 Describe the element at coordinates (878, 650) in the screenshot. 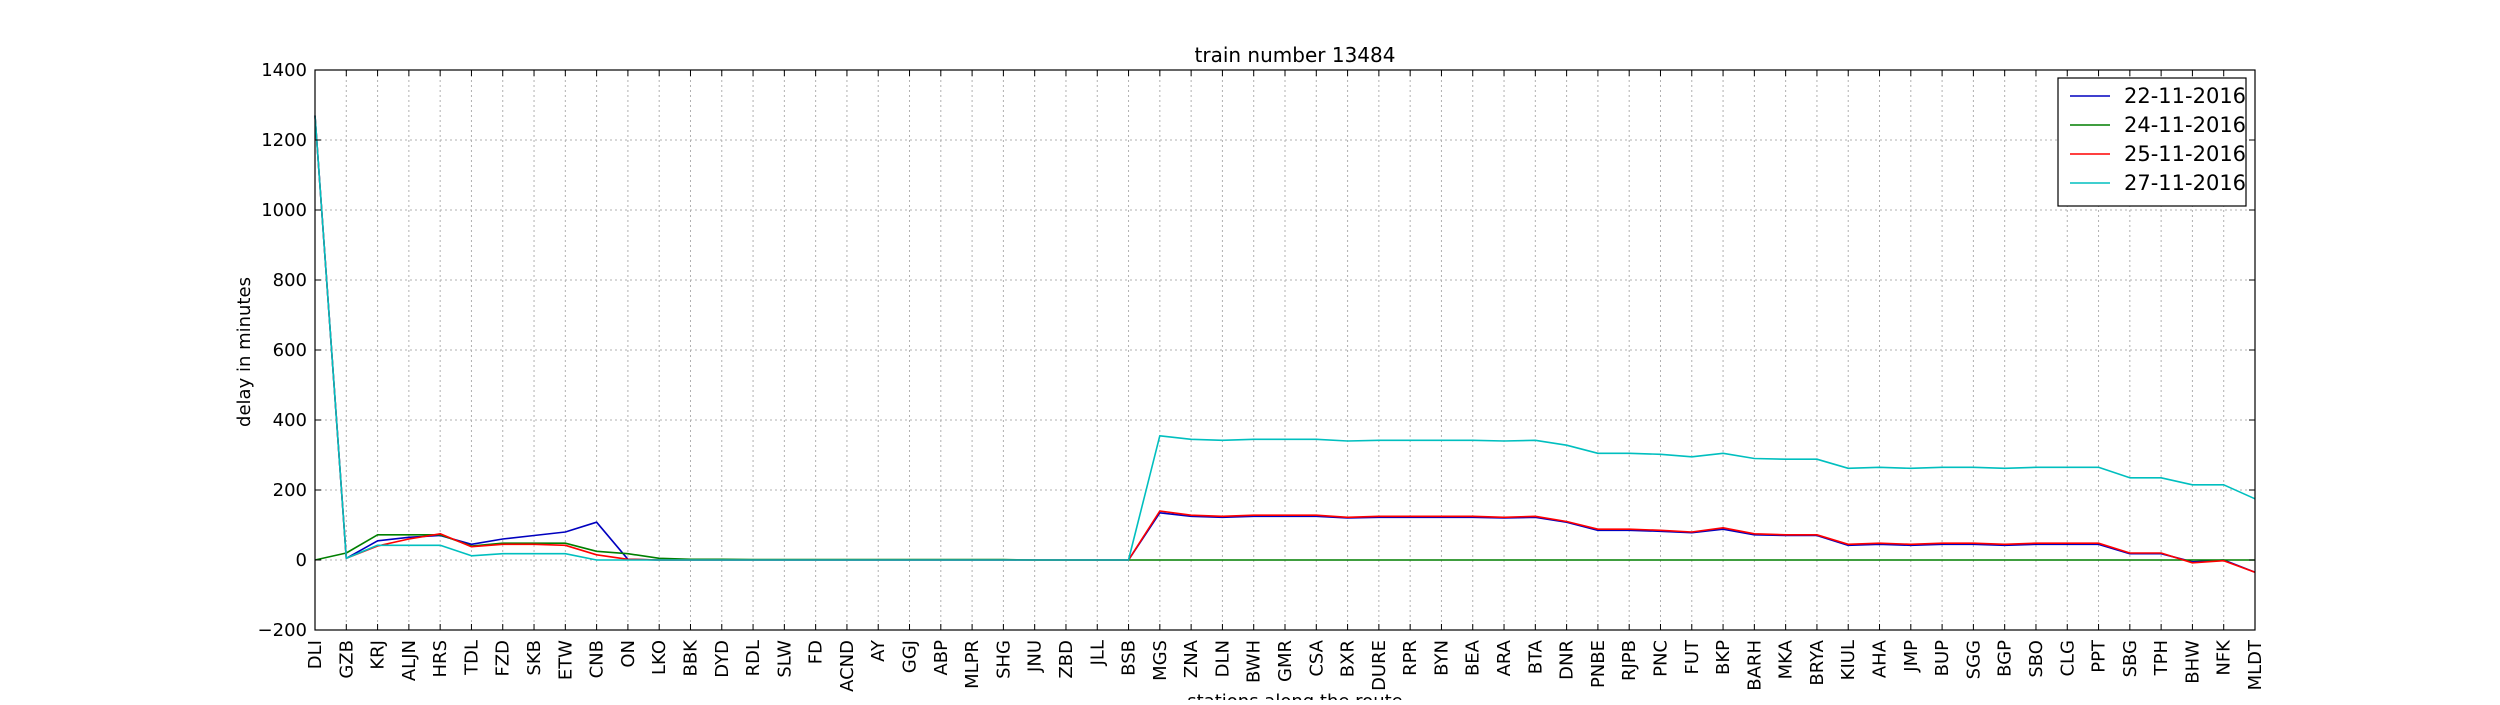

I see `x-tick-label: AY` at that location.